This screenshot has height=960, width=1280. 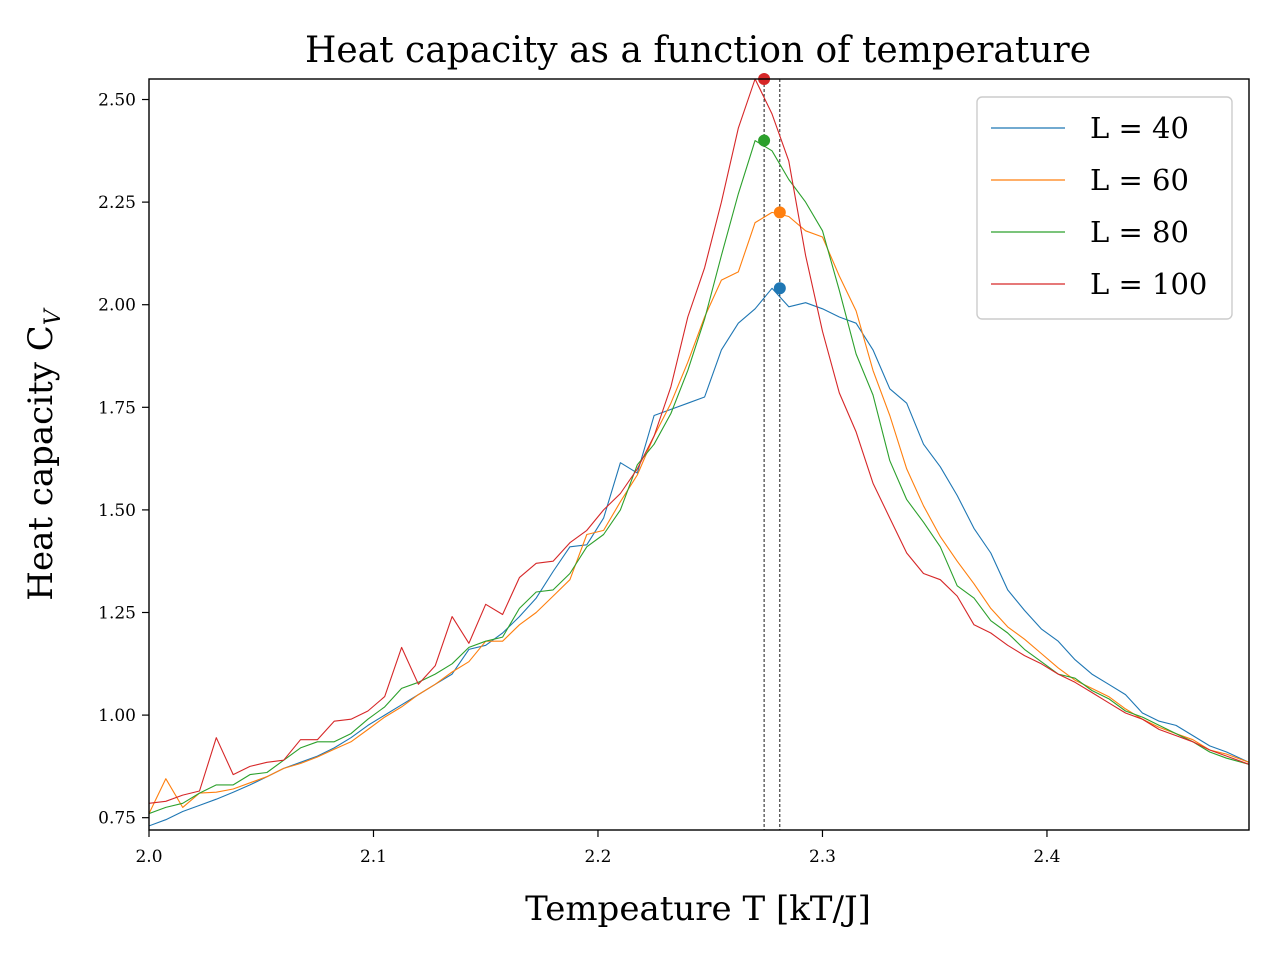 I want to click on y-tick-label-1: 0.75, so click(x=117, y=819).